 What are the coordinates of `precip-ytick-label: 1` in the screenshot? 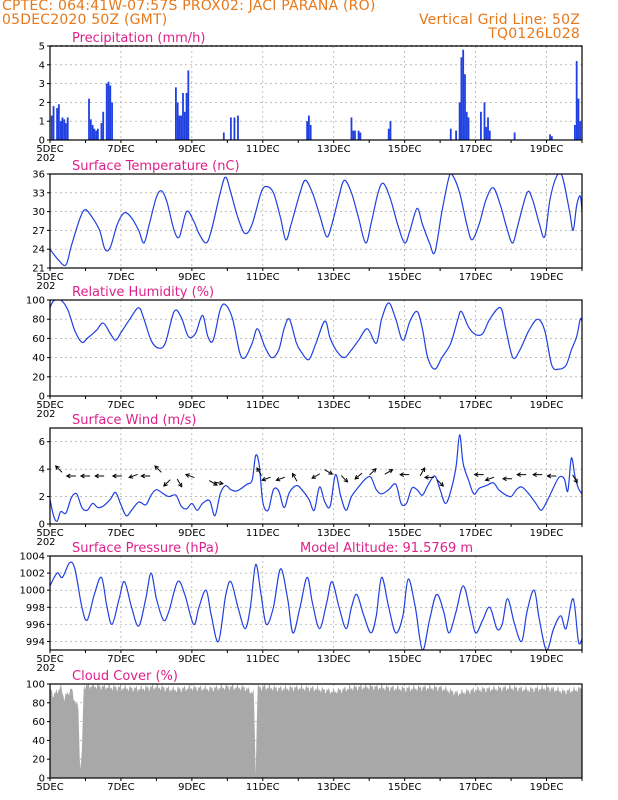 It's located at (42, 122).